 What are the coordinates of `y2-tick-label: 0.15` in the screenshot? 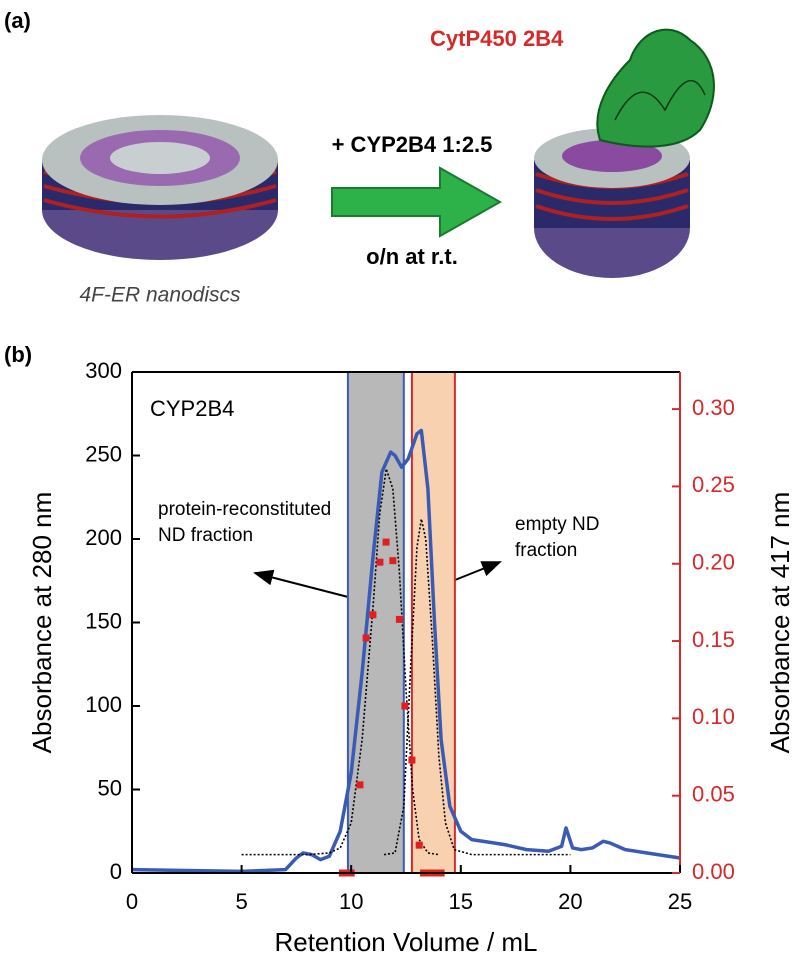 It's located at (713, 639).